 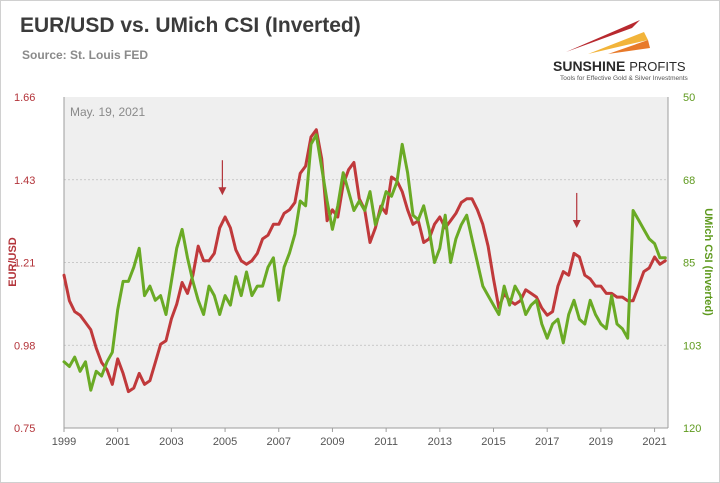 I want to click on x-tick-label: 2019, so click(x=601, y=442).